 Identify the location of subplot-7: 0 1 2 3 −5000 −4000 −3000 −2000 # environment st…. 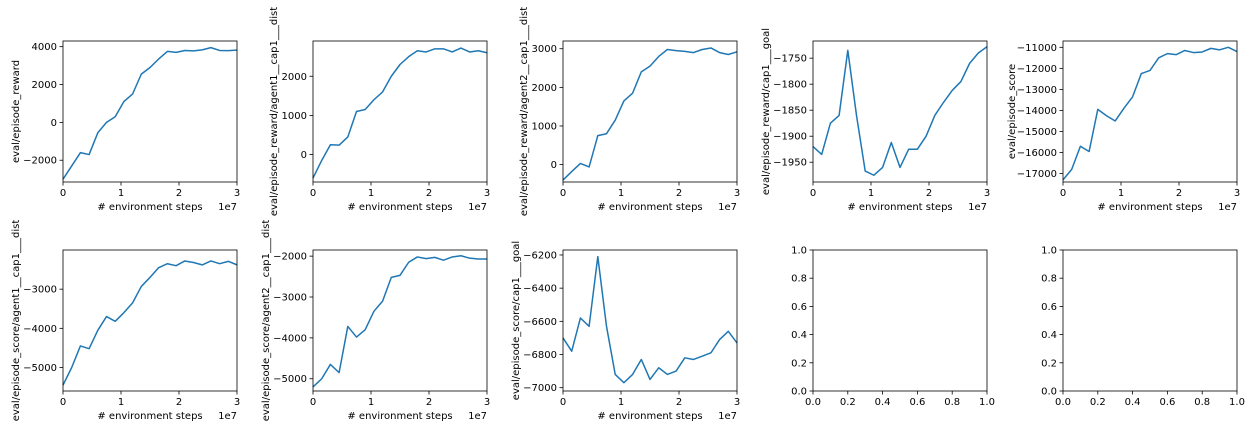
(375, 321).